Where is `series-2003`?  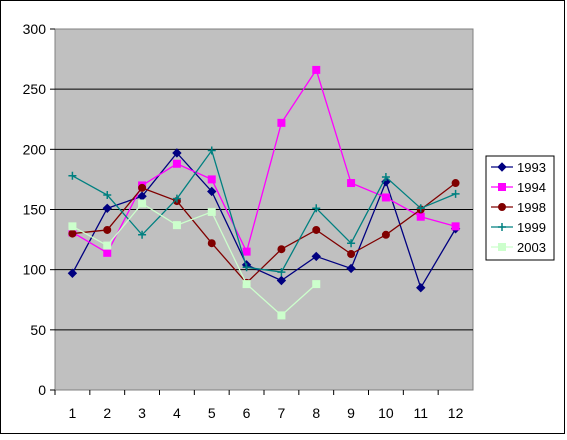
series-2003 is located at coordinates (194, 259).